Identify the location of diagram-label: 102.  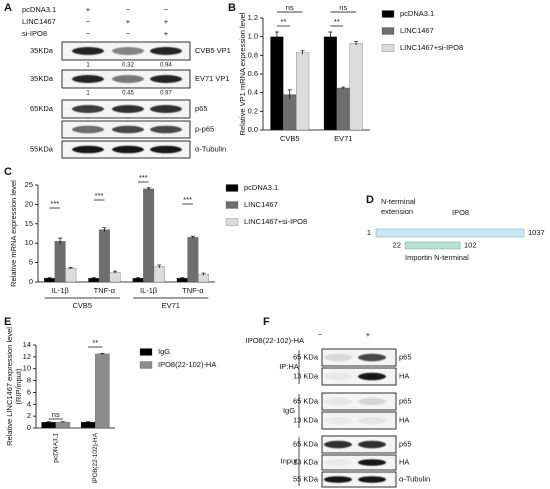
(470, 244).